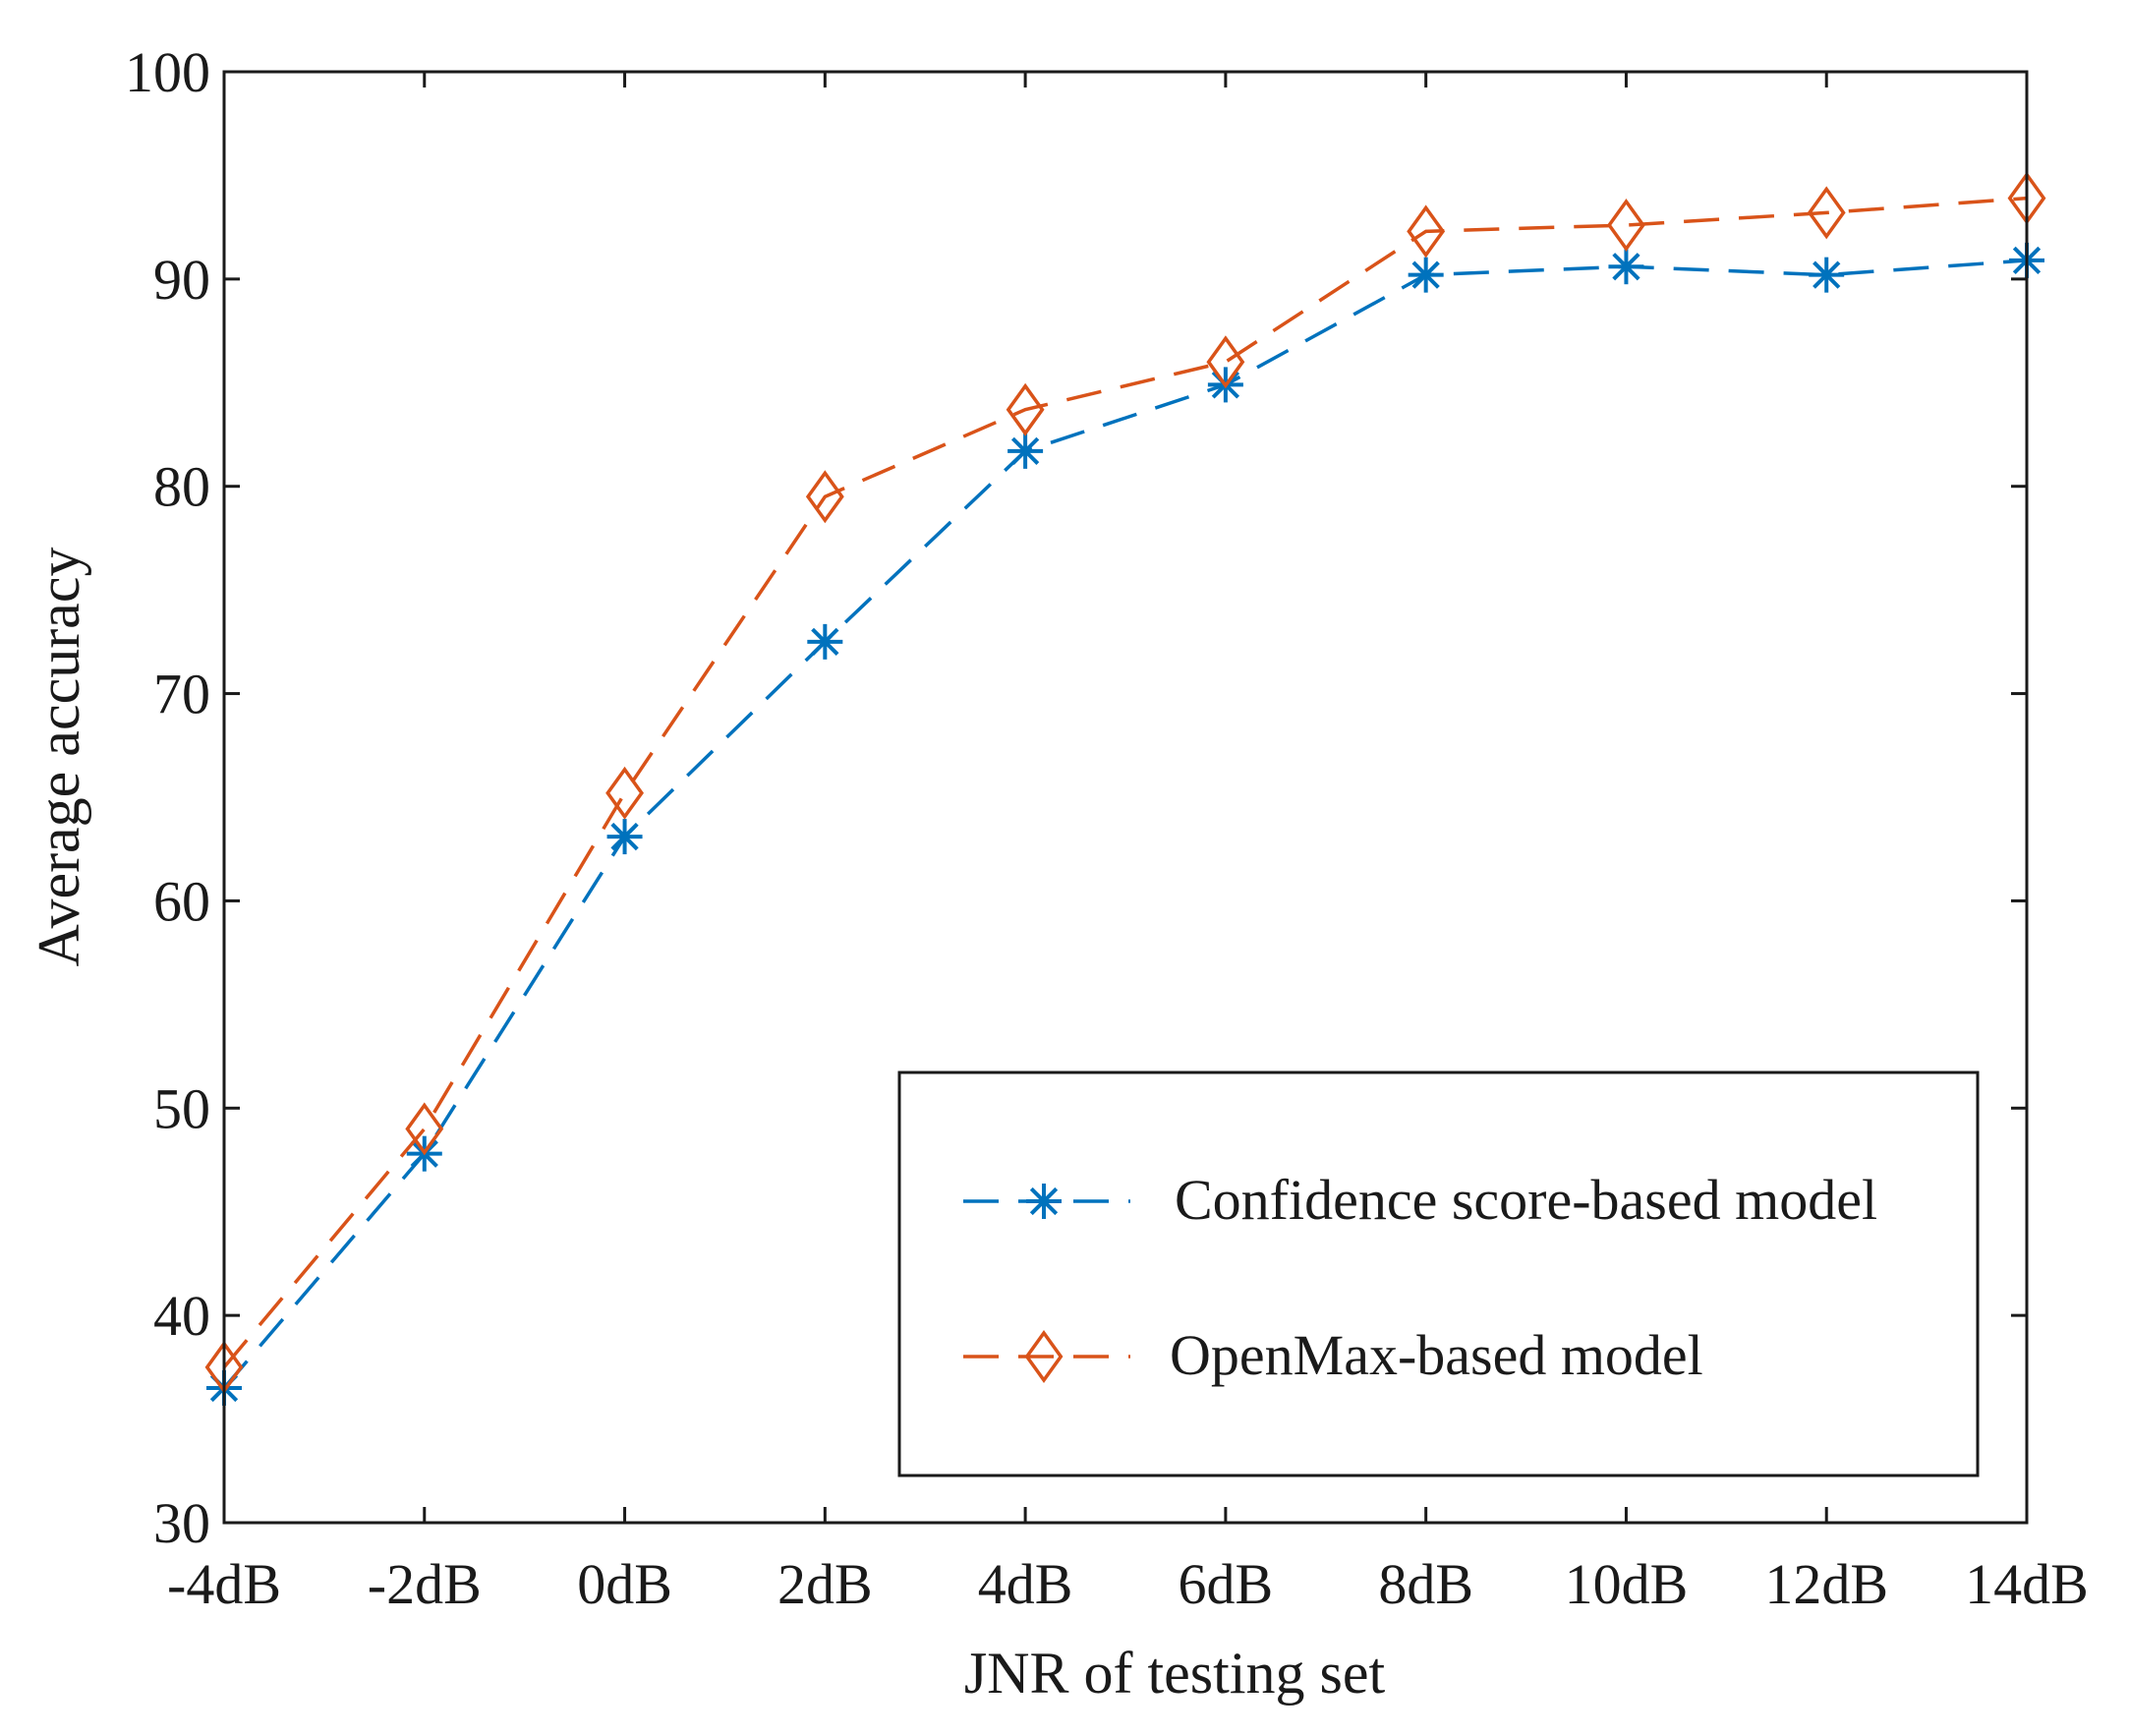  What do you see at coordinates (825, 1584) in the screenshot?
I see `x-tick-label: 2dB` at bounding box center [825, 1584].